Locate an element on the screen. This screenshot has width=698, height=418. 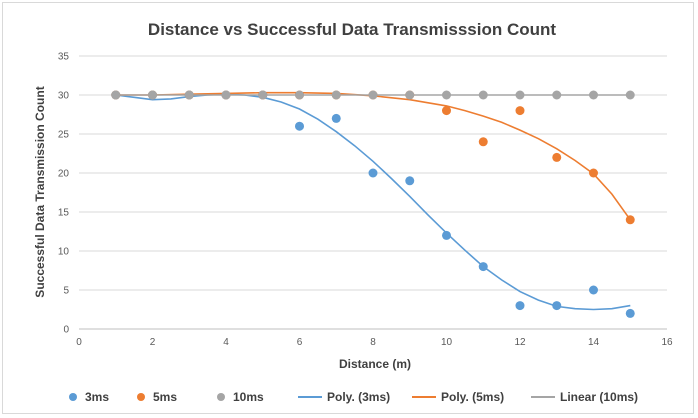
y-tick-label: 30 is located at coordinates (64, 96).